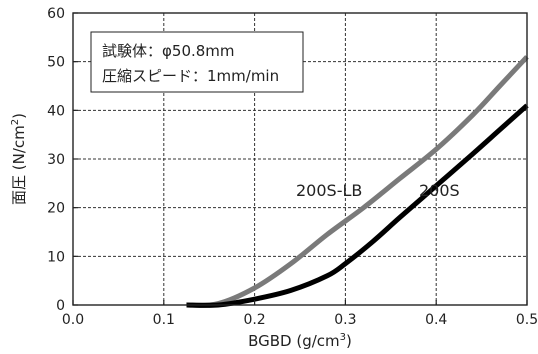 The image size is (538, 354). What do you see at coordinates (56, 63) in the screenshot?
I see `y-tick-label: 50` at bounding box center [56, 63].